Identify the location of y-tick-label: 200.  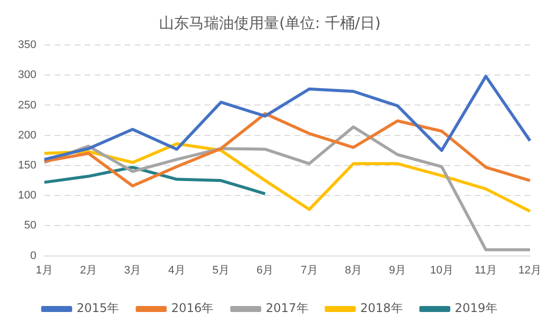
(27, 135).